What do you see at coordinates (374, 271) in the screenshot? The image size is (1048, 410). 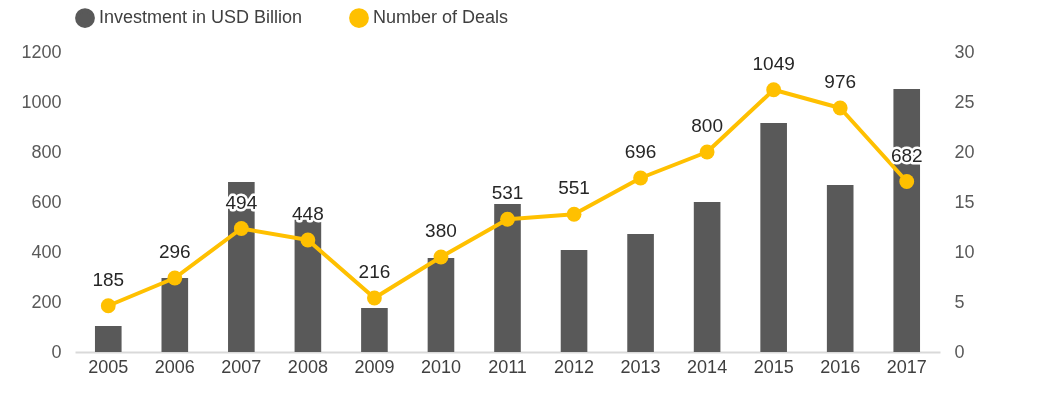 I see `data-label: 216` at bounding box center [374, 271].